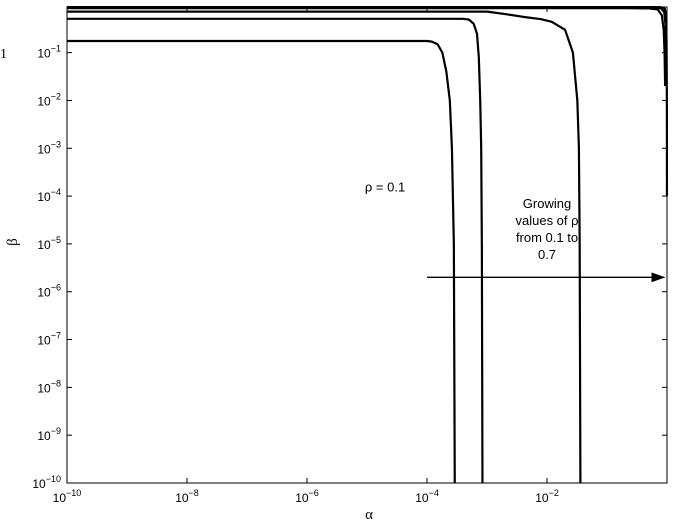 This screenshot has height=525, width=686. Describe the element at coordinates (187, 496) in the screenshot. I see `x-tick-label: 10⁻⁸` at that location.